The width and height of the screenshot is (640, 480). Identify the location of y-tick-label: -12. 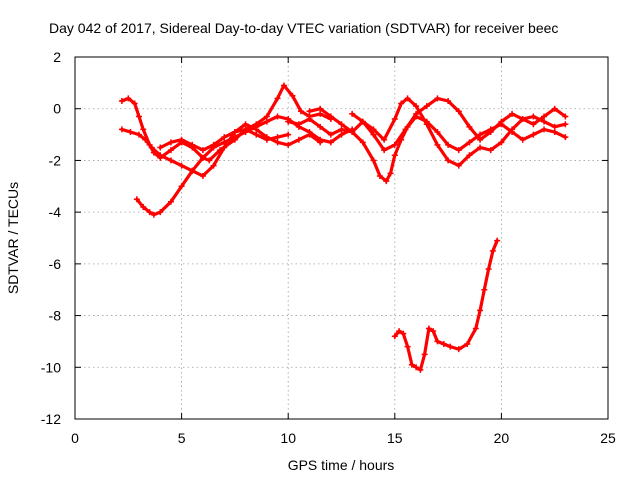
(51, 419).